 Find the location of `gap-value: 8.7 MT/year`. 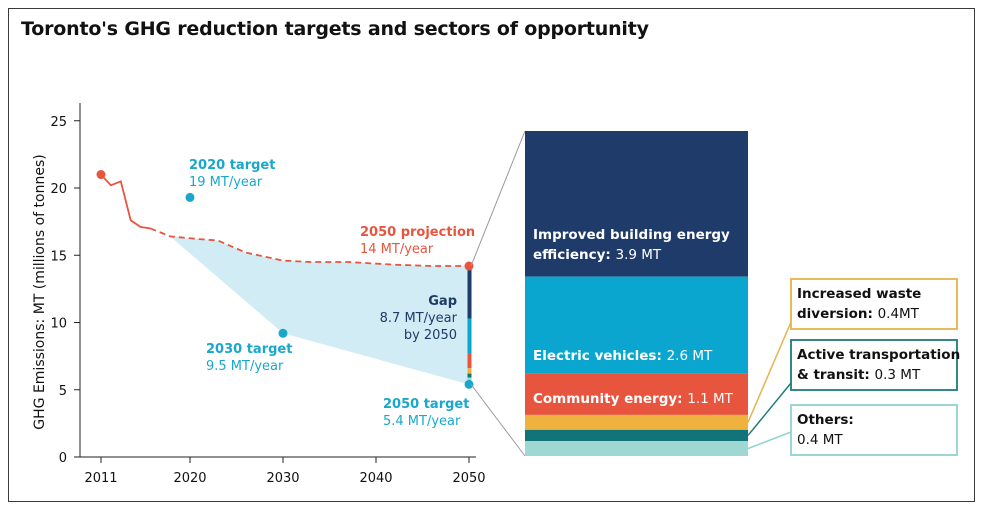

gap-value: 8.7 MT/year is located at coordinates (419, 318).